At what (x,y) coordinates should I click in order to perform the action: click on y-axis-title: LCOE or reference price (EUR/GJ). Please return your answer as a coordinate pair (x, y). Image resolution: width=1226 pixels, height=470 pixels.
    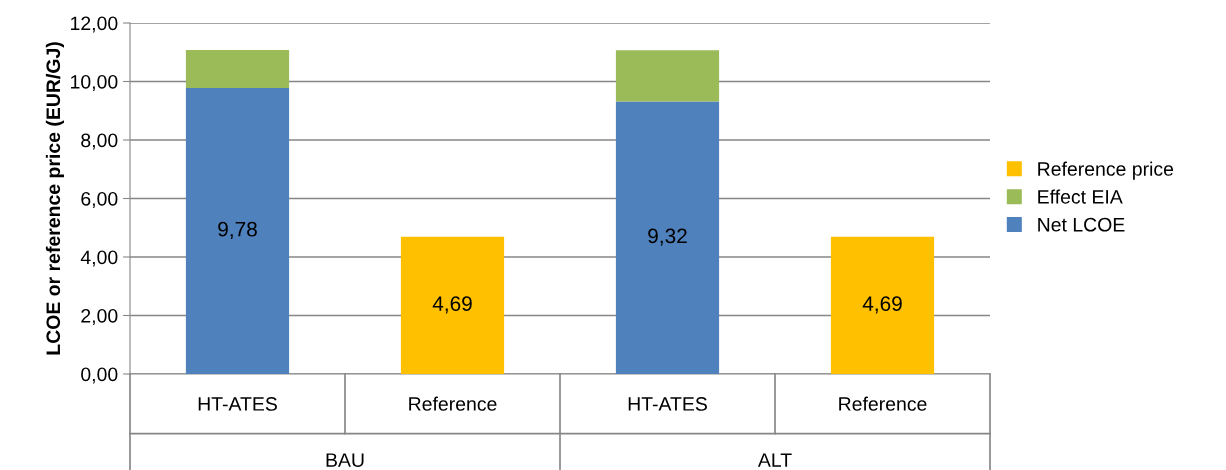
    Looking at the image, I should click on (54, 198).